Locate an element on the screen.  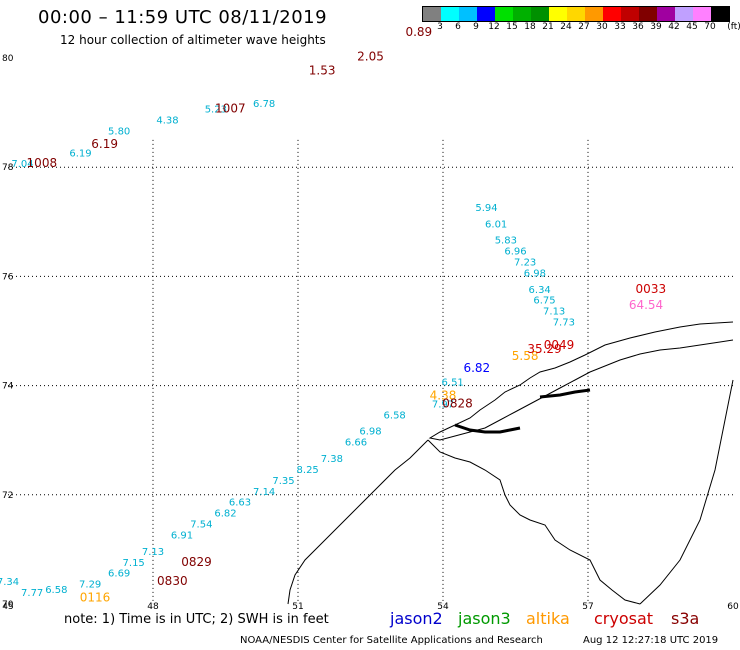
y-tick-label: 72 is located at coordinates (7, 496).